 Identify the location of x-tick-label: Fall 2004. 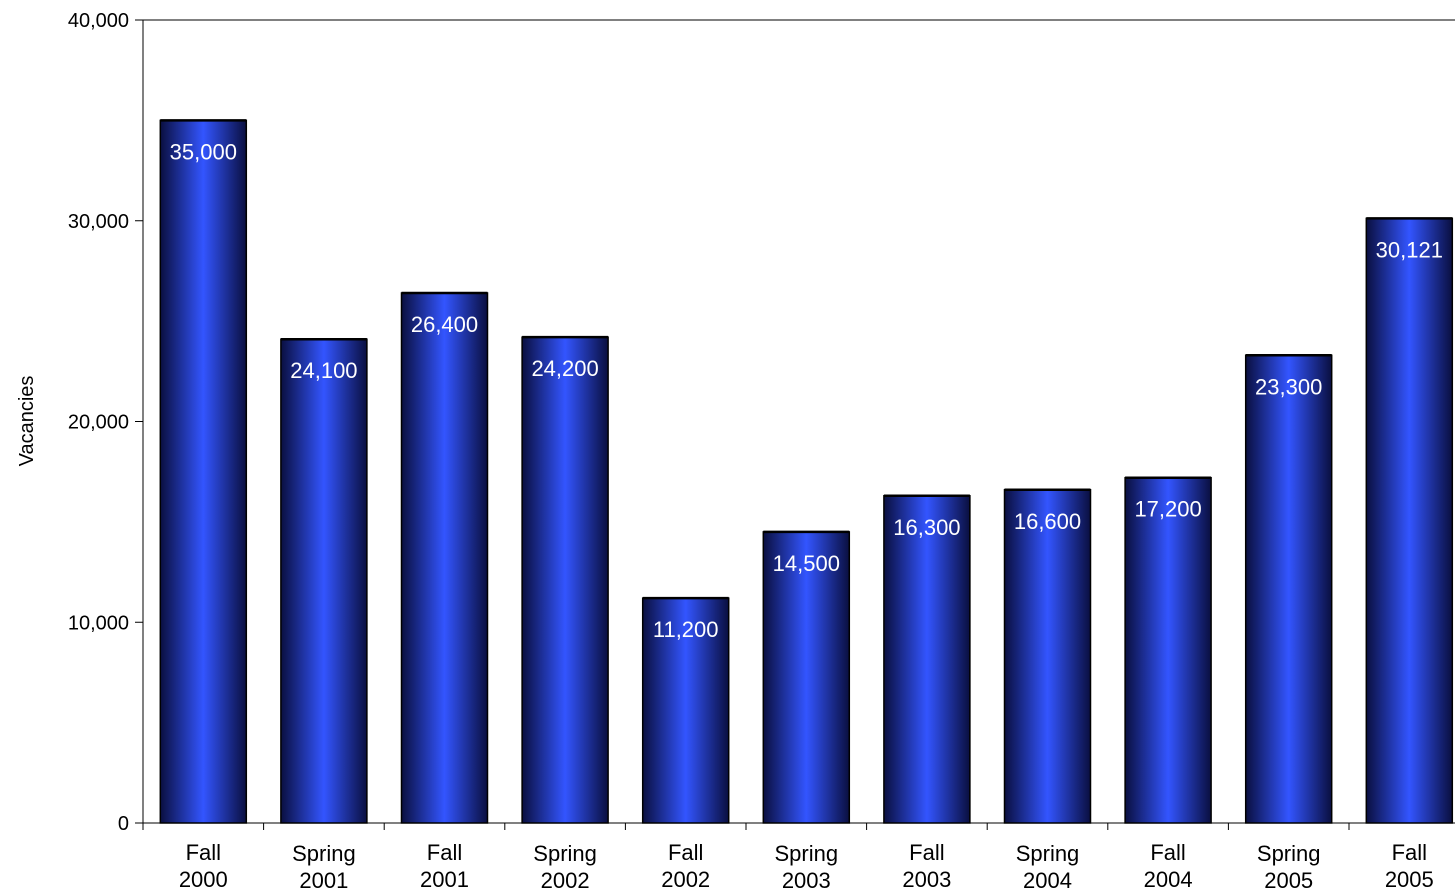
(1168, 866).